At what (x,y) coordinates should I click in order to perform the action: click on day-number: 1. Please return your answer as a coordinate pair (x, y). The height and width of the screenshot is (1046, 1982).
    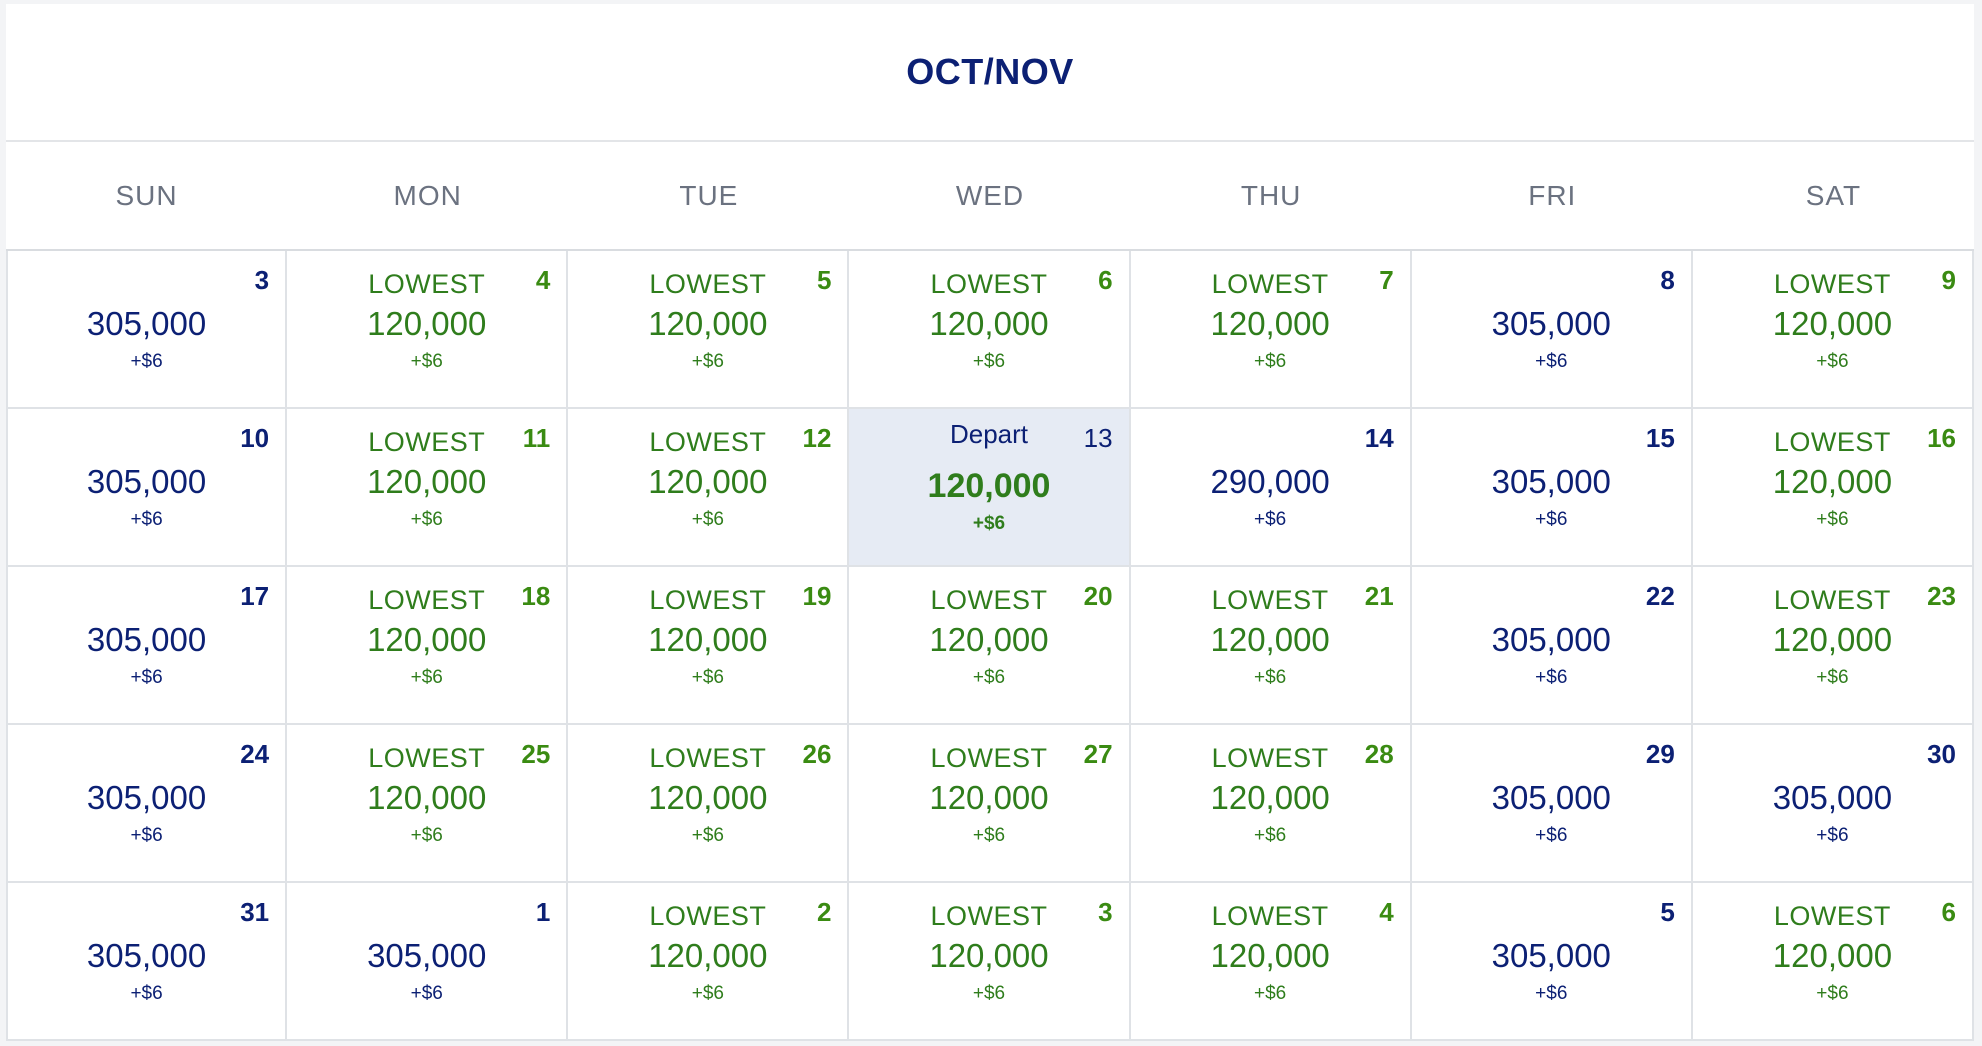
    Looking at the image, I should click on (543, 912).